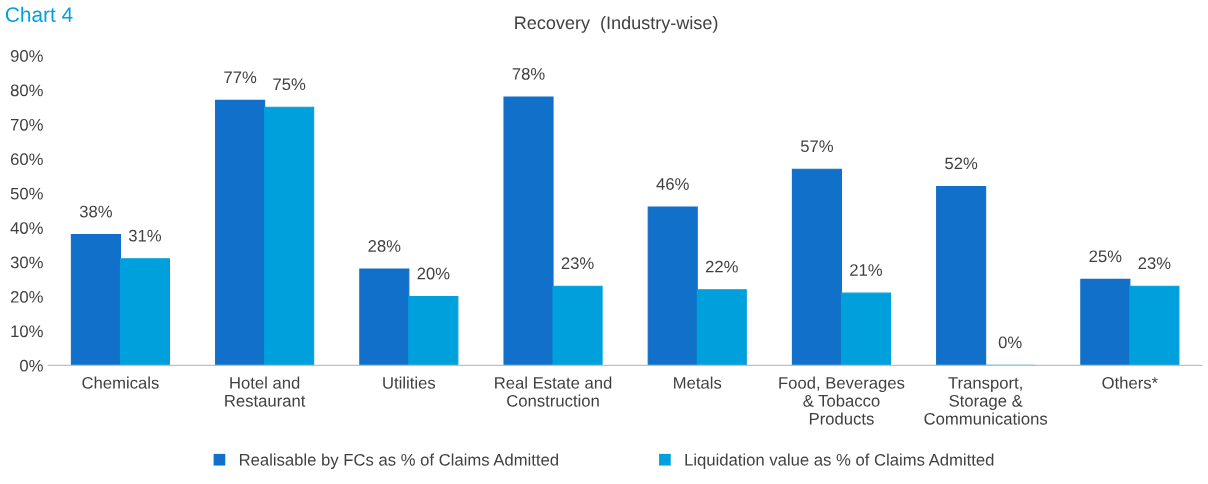 This screenshot has height=484, width=1208. Describe the element at coordinates (1130, 382) in the screenshot. I see `x-tick-label: Others*` at that location.